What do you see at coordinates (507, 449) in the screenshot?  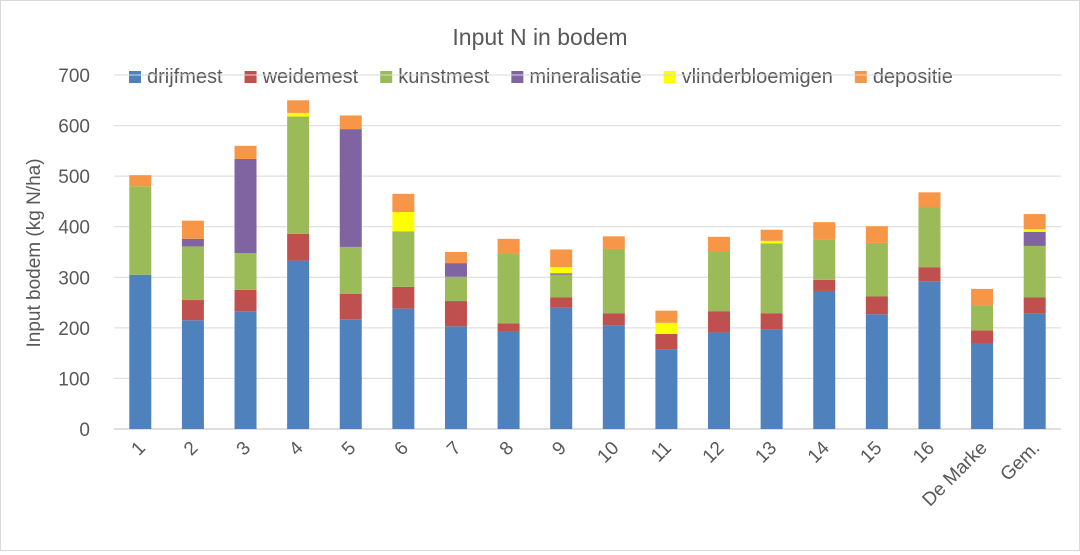 I see `x-tick-label: 8` at bounding box center [507, 449].